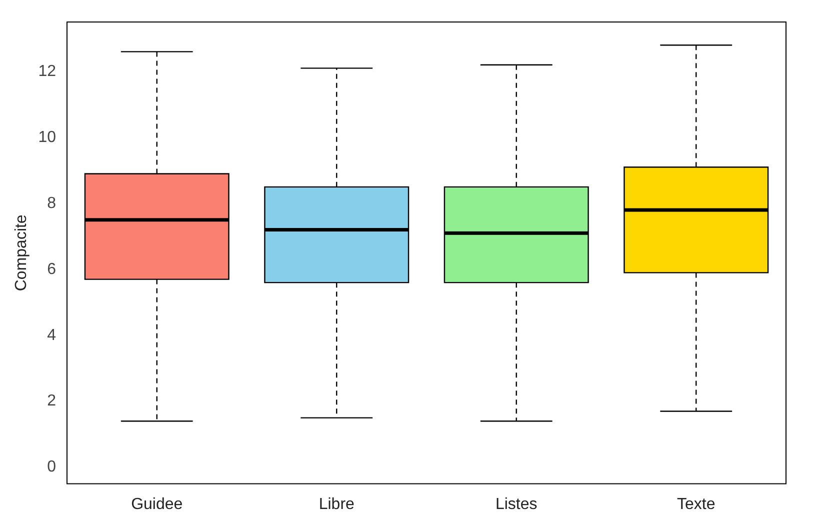  What do you see at coordinates (157, 504) in the screenshot?
I see `x-tick-label: Guidee` at bounding box center [157, 504].